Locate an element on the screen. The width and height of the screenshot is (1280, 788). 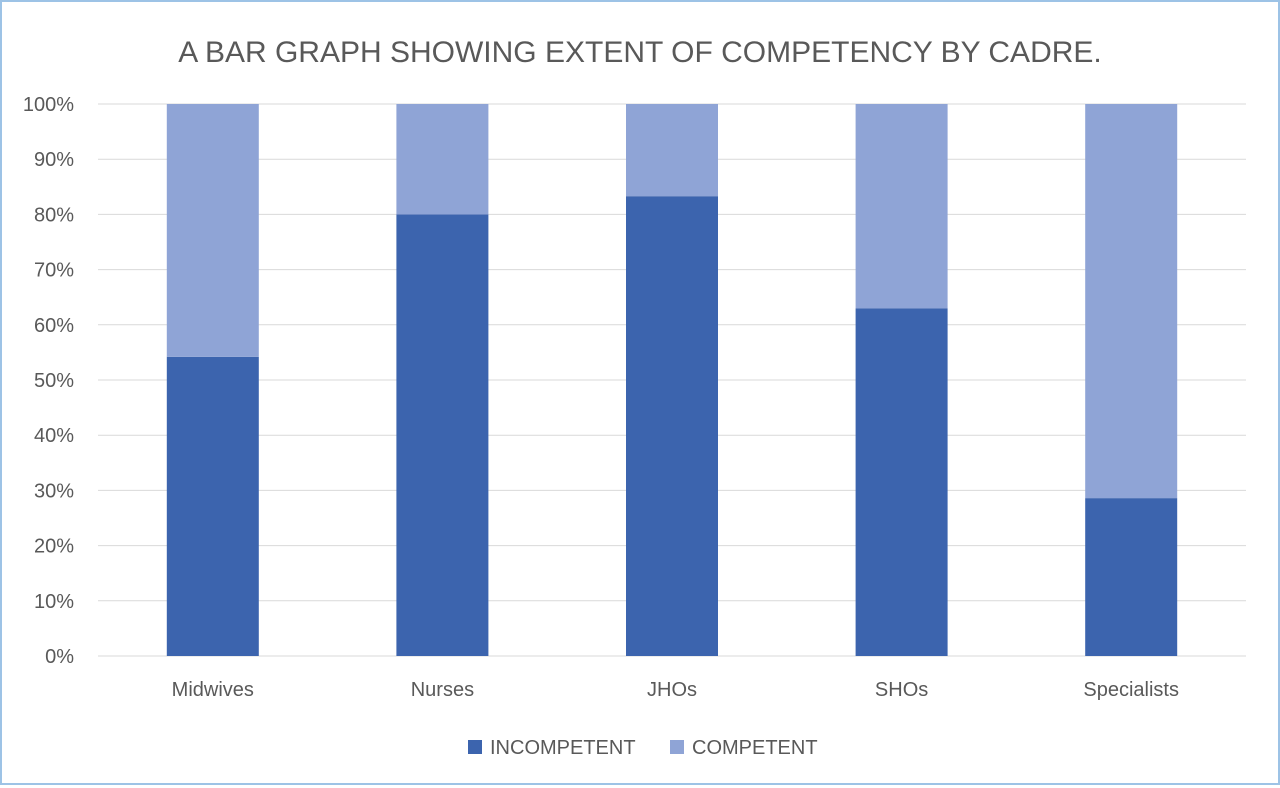
y-tick-label: 90% is located at coordinates (54, 160).